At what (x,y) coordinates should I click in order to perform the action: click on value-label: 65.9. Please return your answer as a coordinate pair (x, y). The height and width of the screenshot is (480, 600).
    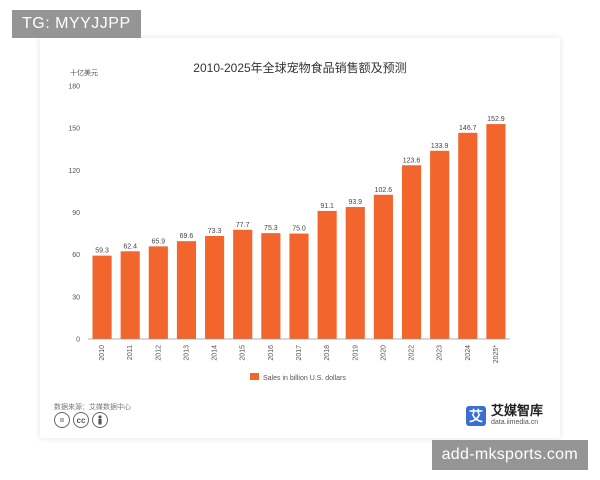
    Looking at the image, I should click on (159, 241).